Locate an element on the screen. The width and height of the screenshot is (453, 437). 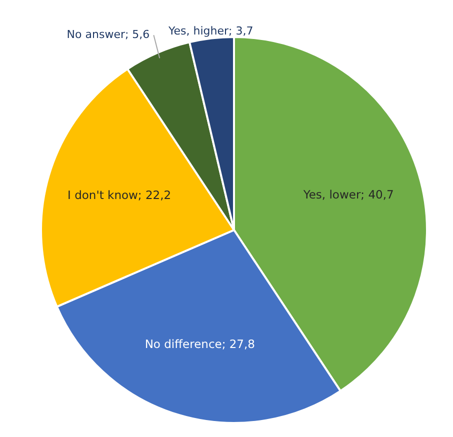
slice-label: Yes, higher; 3,7 is located at coordinates (210, 31).